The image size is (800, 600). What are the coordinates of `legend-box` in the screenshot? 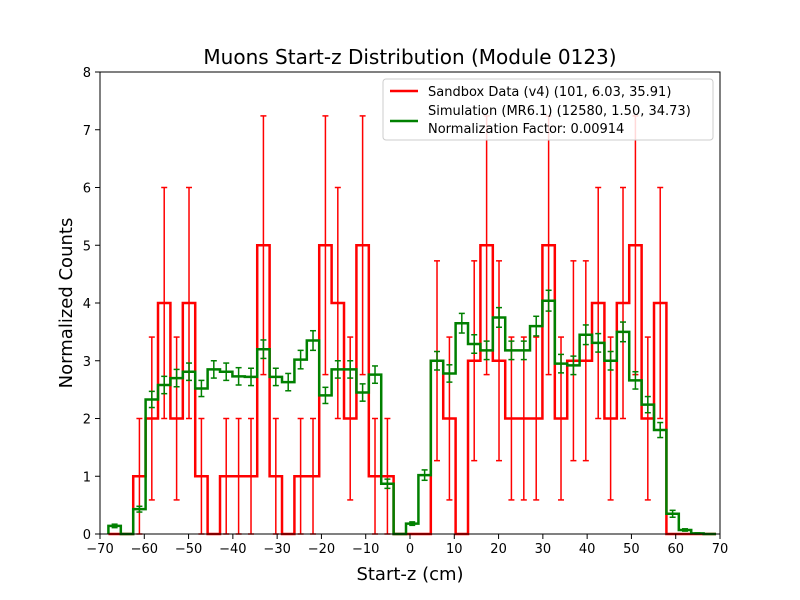 It's located at (548, 109).